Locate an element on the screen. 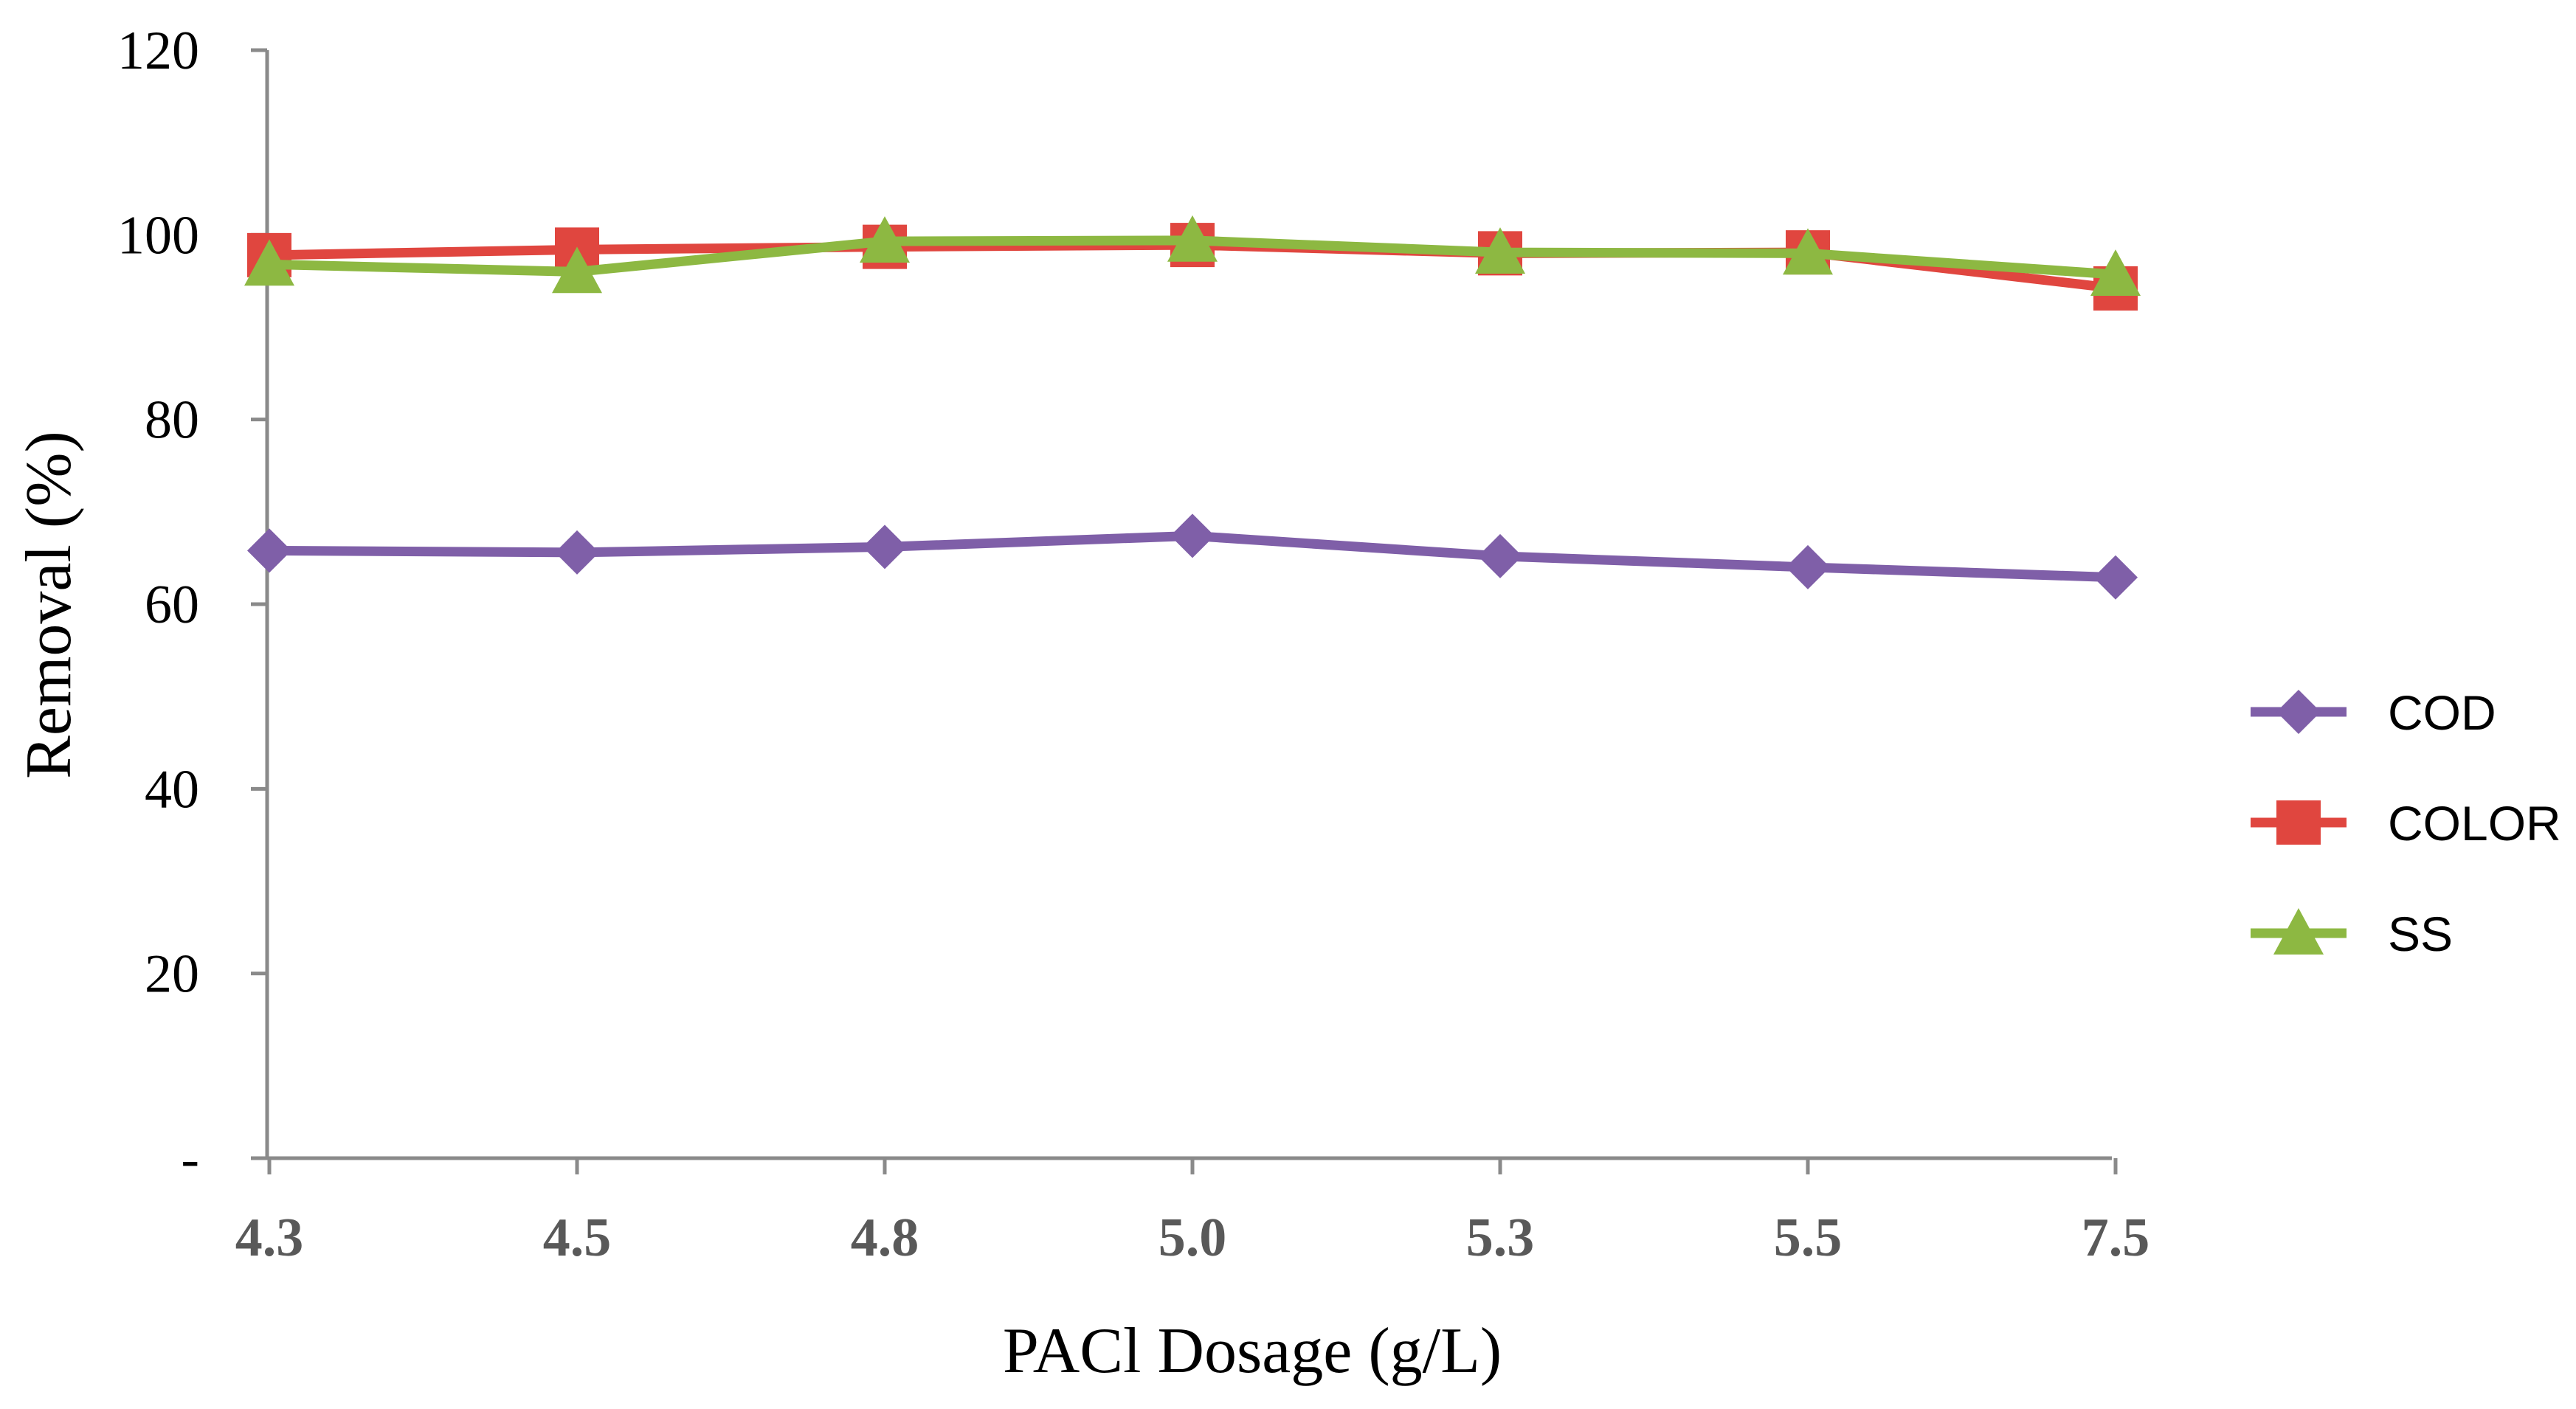 Image resolution: width=2576 pixels, height=1409 pixels. x-tick-label: 5.0 is located at coordinates (1192, 1238).